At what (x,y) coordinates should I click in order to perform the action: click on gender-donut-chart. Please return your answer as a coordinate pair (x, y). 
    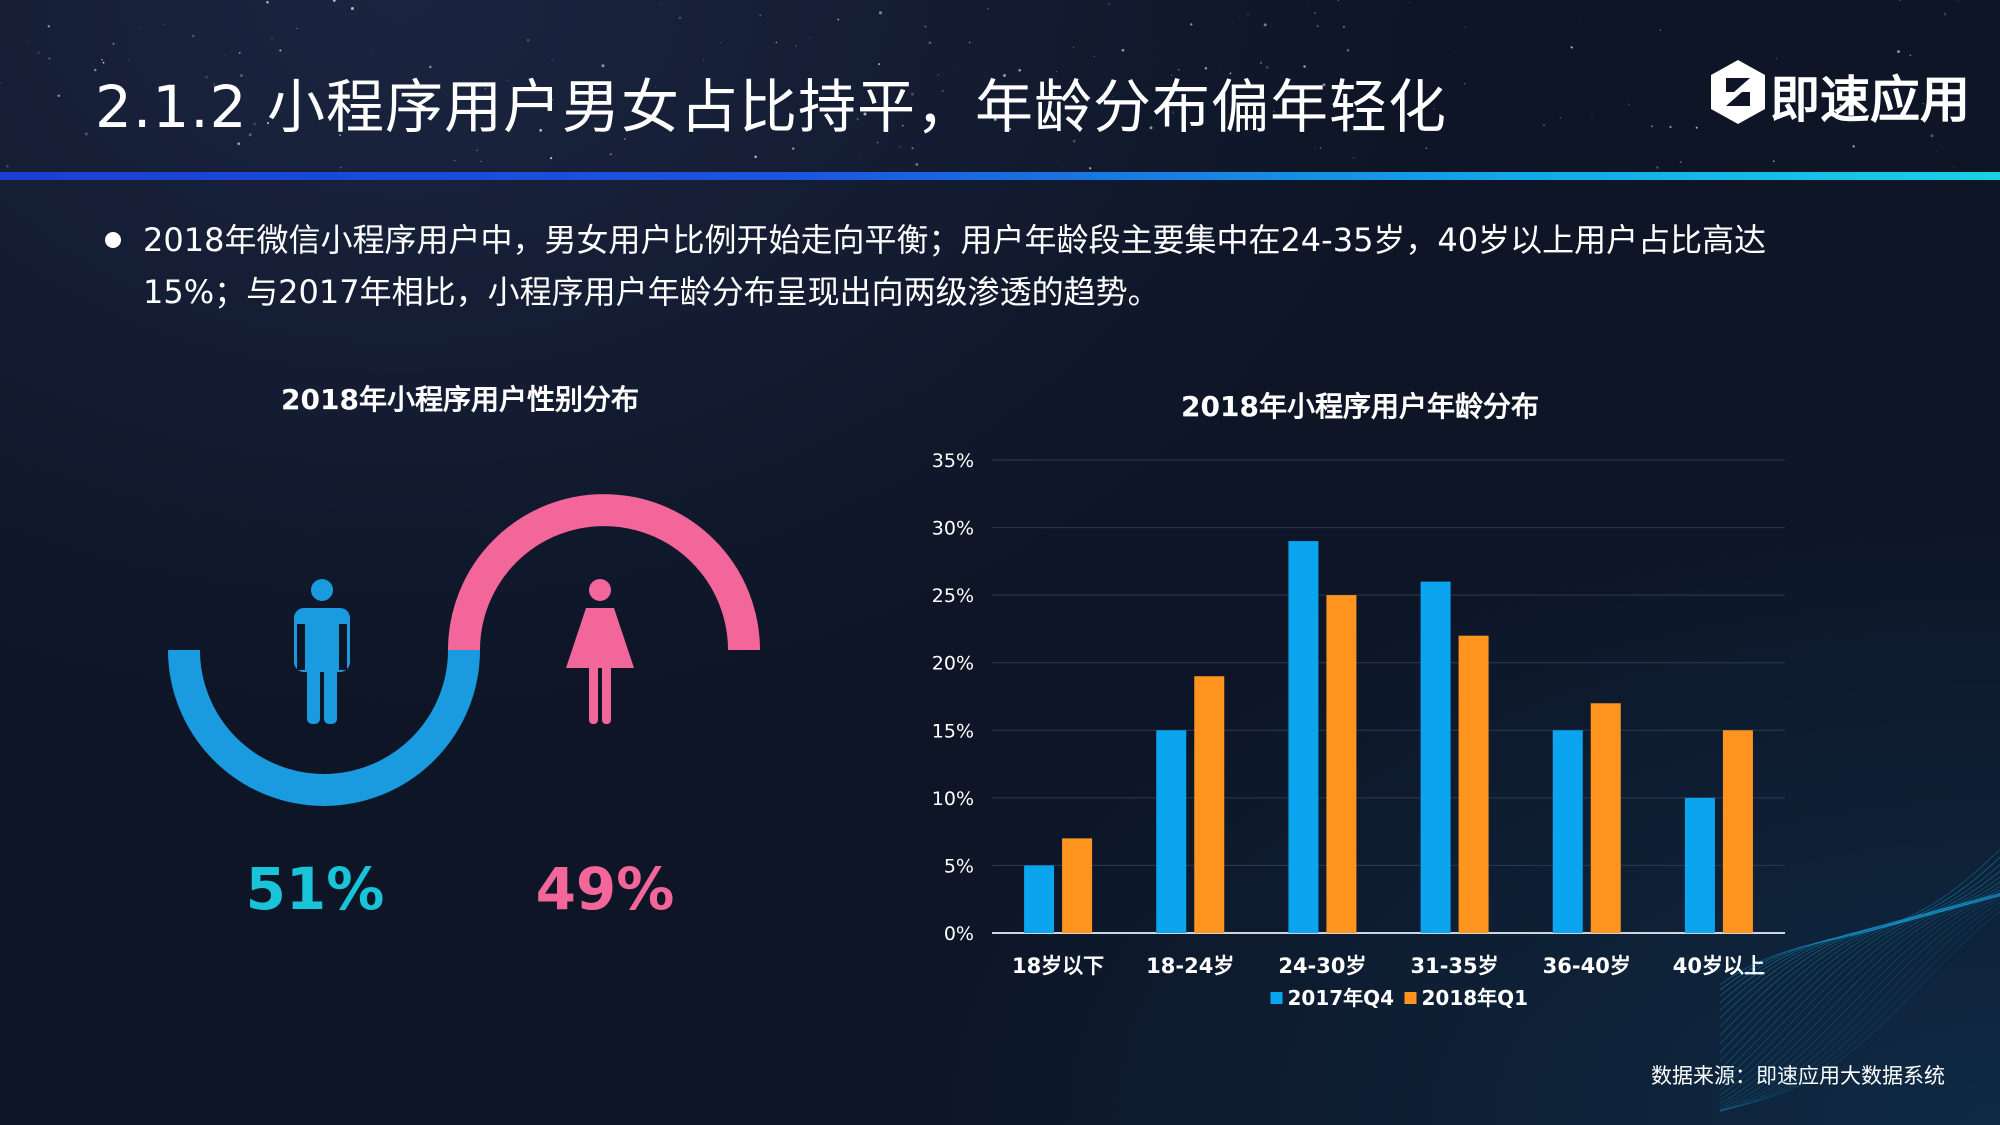
    Looking at the image, I should click on (464, 650).